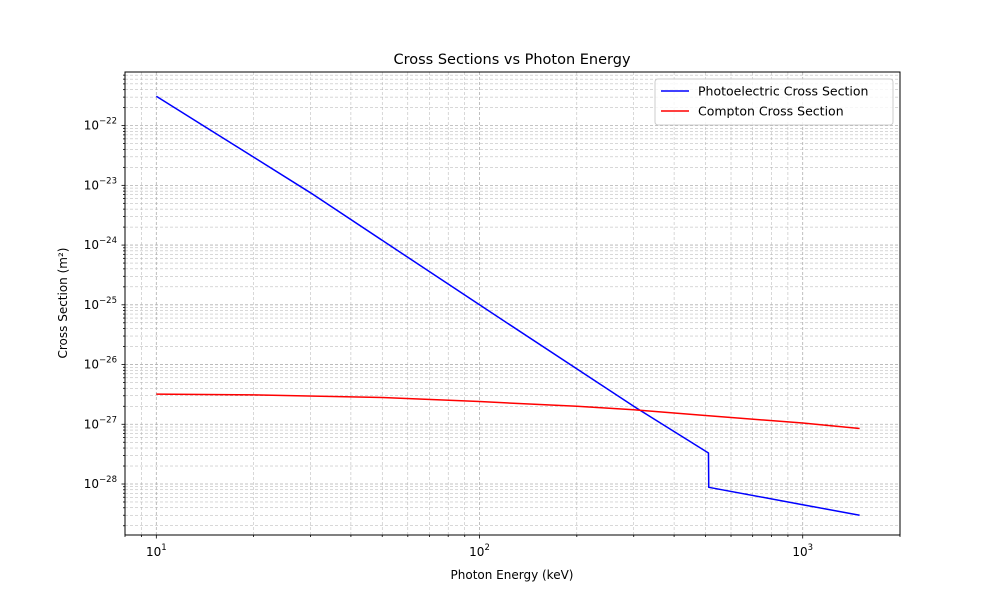 This screenshot has height=600, width=1000. Describe the element at coordinates (100, 184) in the screenshot. I see `y-tick-label: 10−23` at that location.